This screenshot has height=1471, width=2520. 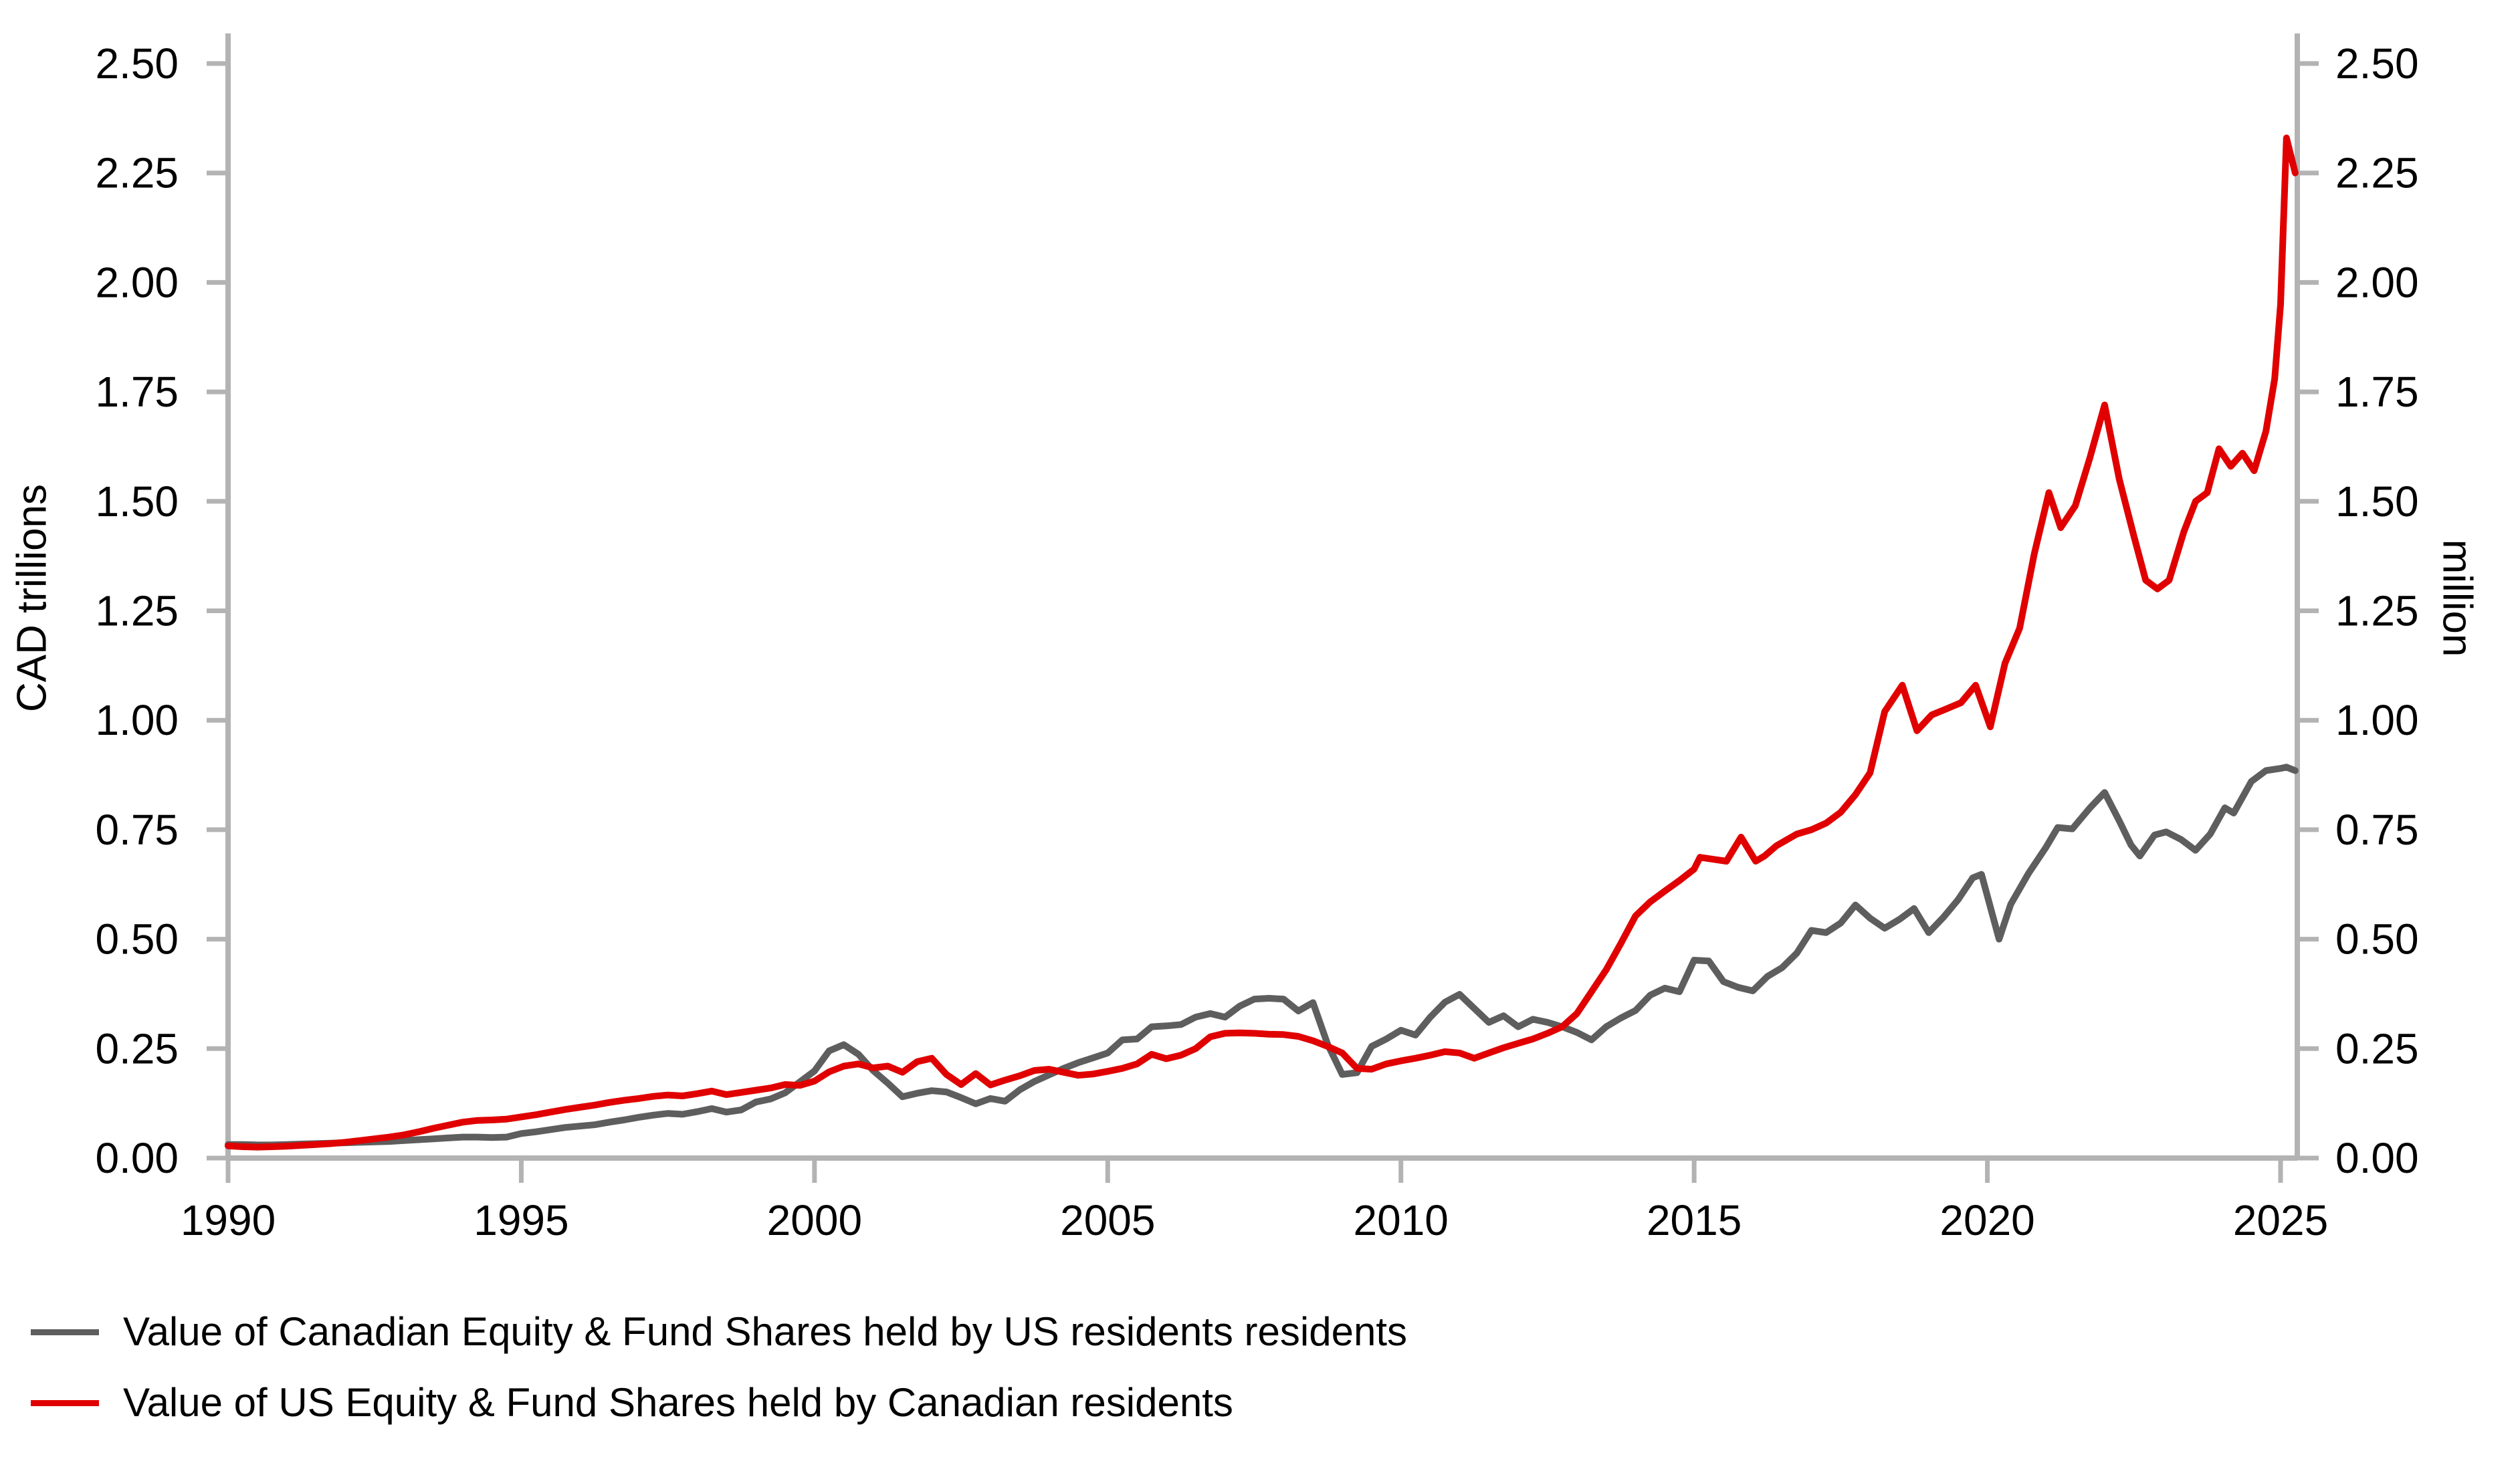 What do you see at coordinates (137, 173) in the screenshot?
I see `y-tick-label-left: 2.25` at bounding box center [137, 173].